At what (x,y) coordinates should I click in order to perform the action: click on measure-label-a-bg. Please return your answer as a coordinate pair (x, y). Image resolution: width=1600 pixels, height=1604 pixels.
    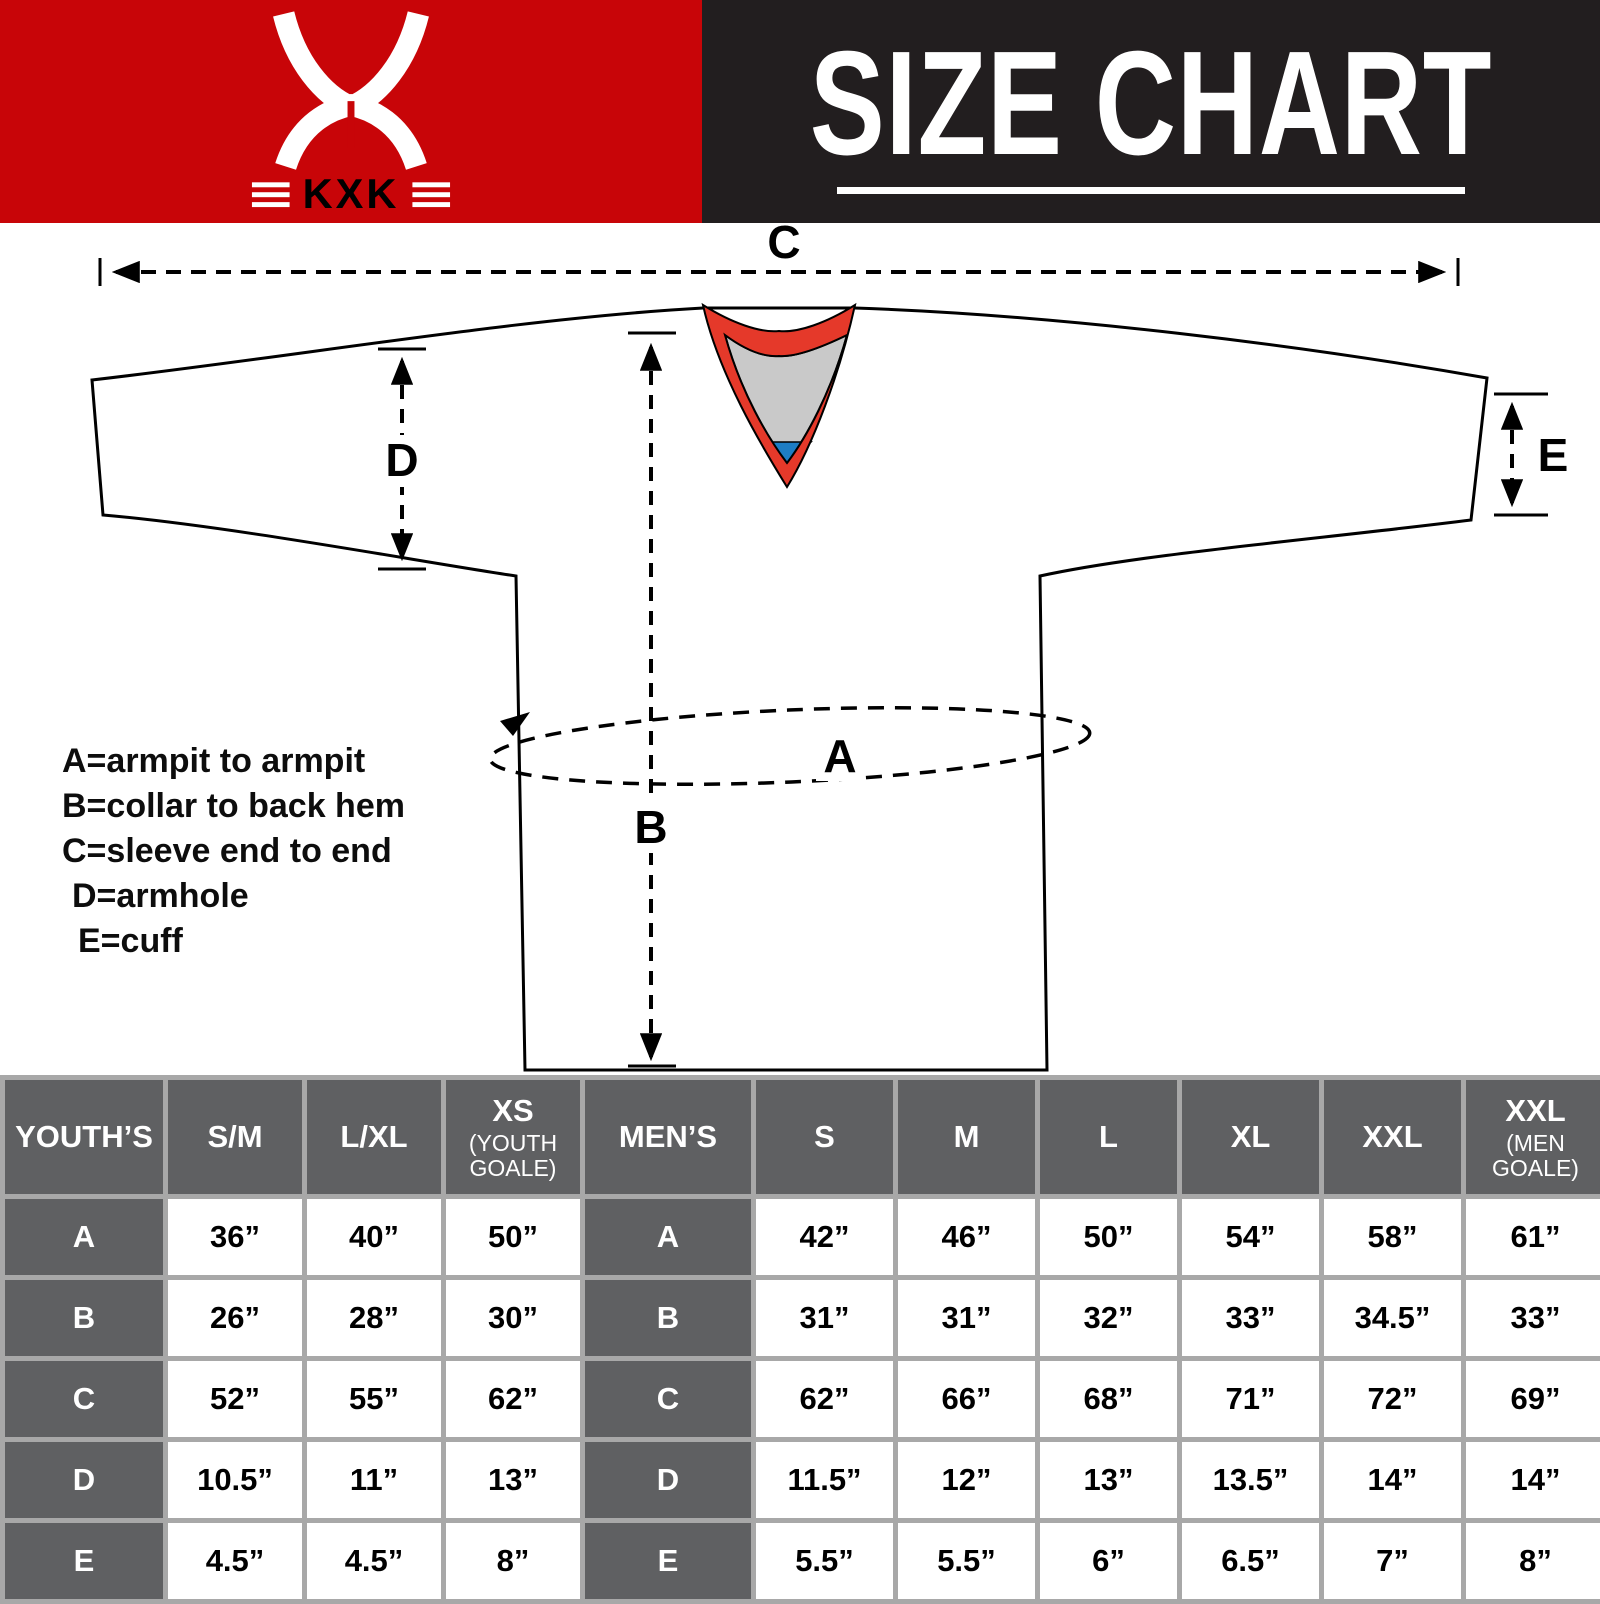
    Looking at the image, I should click on (840, 756).